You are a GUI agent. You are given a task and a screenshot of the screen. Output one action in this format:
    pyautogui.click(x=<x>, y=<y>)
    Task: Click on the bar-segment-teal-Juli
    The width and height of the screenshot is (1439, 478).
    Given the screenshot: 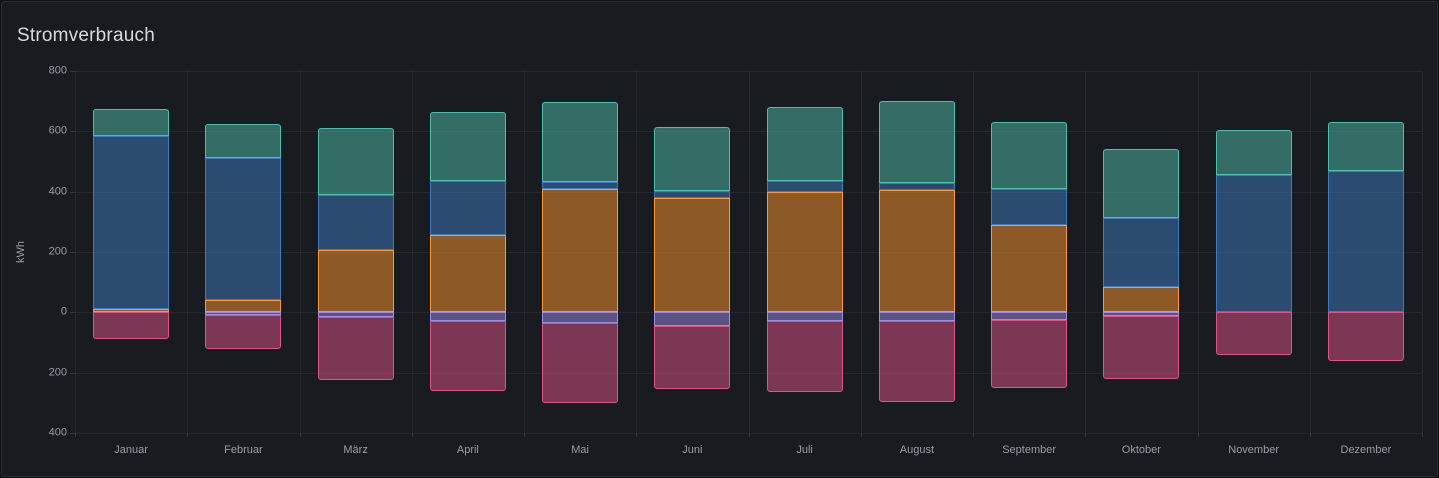 What is the action you would take?
    pyautogui.click(x=804, y=144)
    